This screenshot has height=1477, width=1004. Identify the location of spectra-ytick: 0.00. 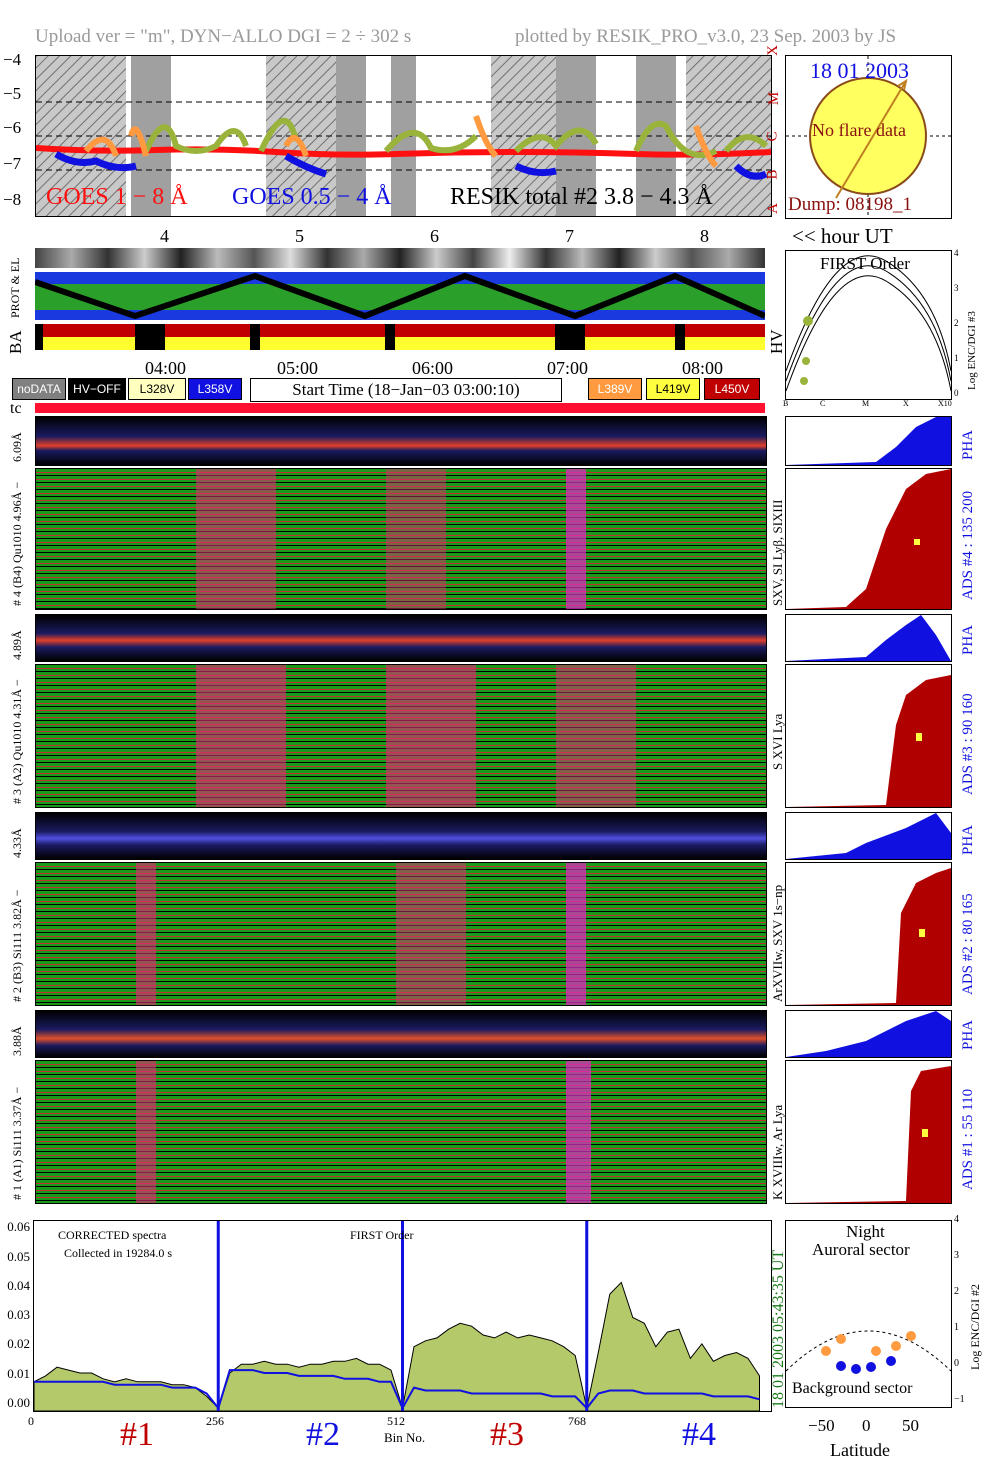
(18, 1402).